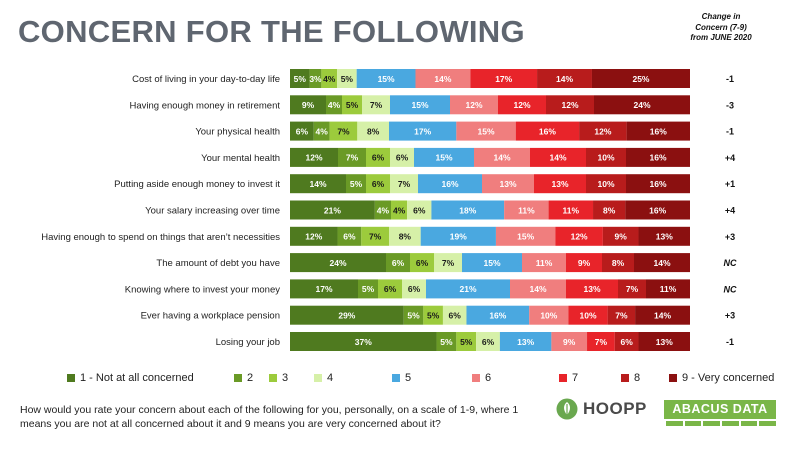 The height and width of the screenshot is (450, 800). I want to click on legend-label: 1 - Not at all concerned, so click(137, 378).